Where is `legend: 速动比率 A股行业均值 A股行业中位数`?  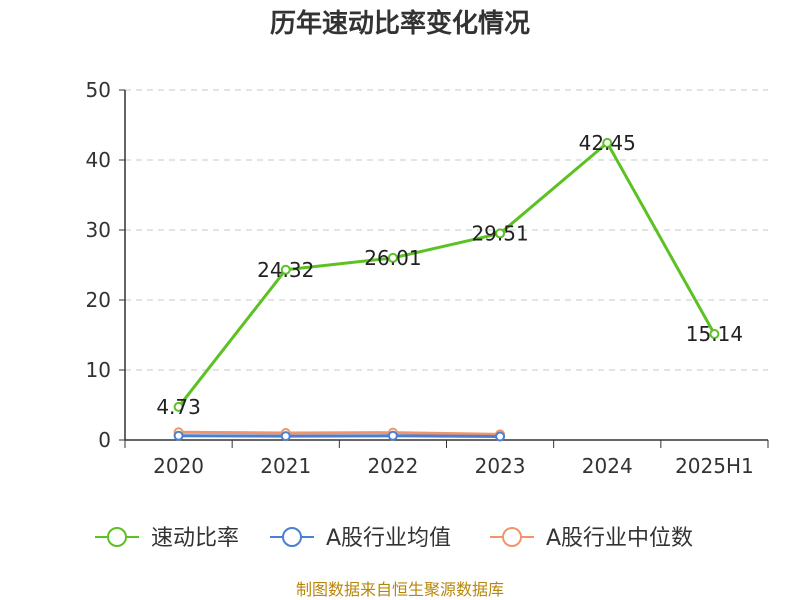 legend: 速动比率 A股行业均值 A股行业中位数 is located at coordinates (394, 538).